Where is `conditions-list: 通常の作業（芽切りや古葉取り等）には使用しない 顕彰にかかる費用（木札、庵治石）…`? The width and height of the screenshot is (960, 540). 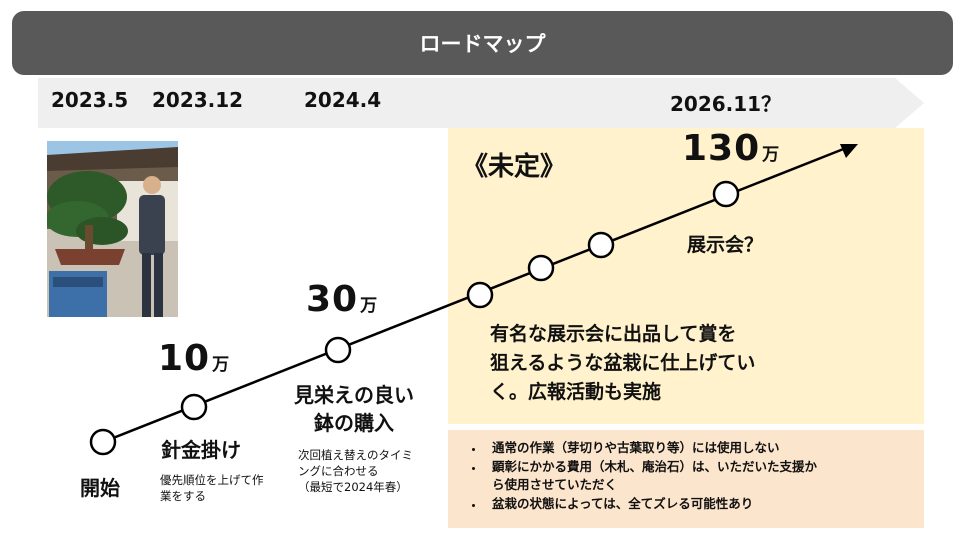
conditions-list: 通常の作業（芽切りや古葉取り等）には使用しない 顕彰にかかる費用（木札、庵治石）… is located at coordinates (686, 476).